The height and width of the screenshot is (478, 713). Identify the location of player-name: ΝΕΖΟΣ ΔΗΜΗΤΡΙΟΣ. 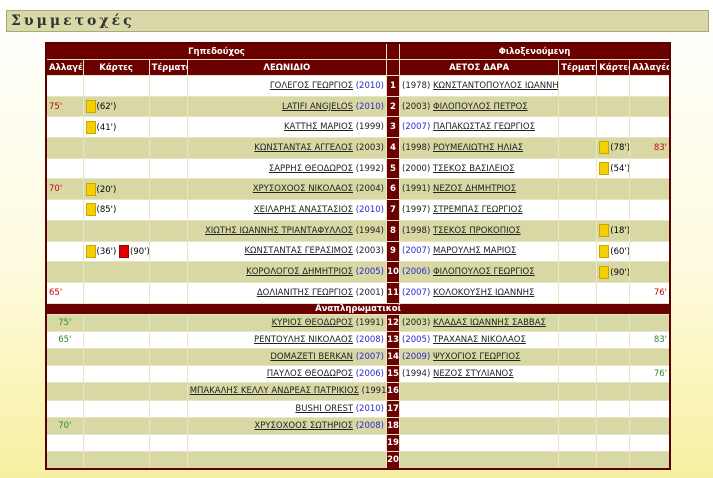
(474, 189).